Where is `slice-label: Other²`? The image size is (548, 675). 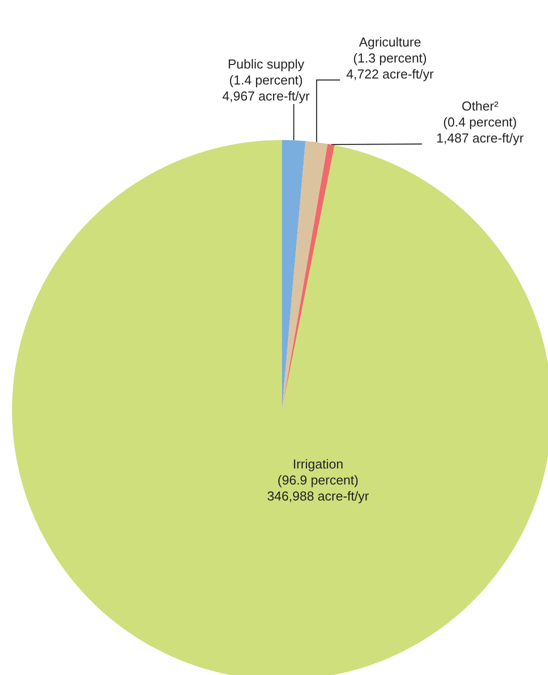 slice-label: Other² is located at coordinates (481, 106).